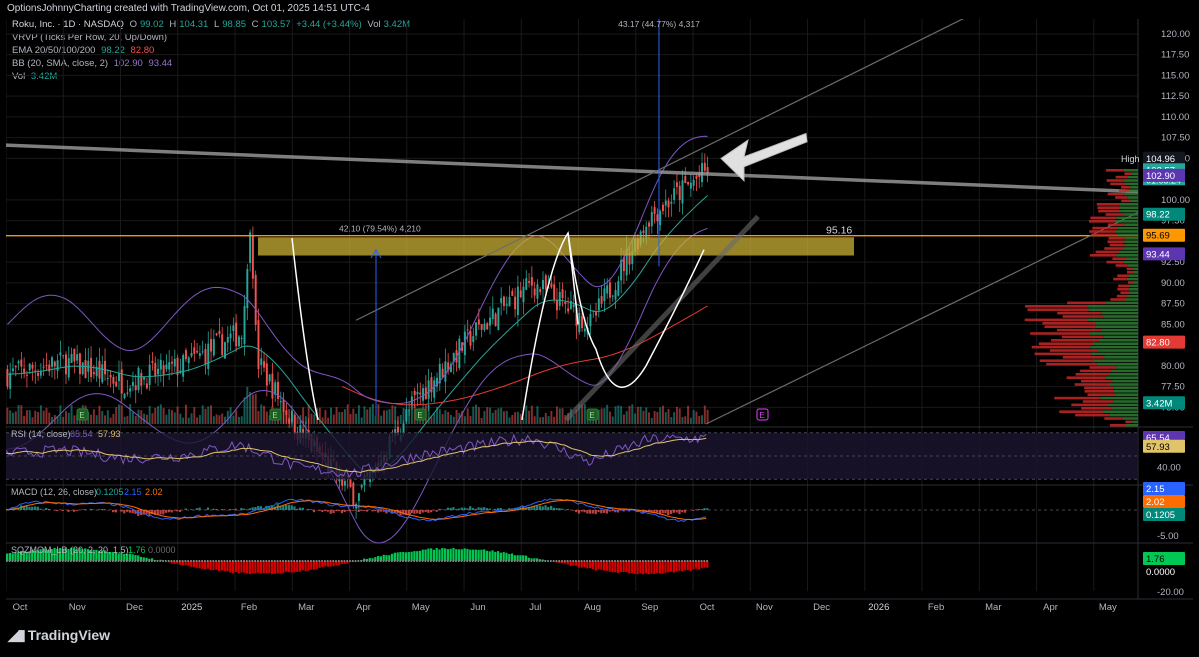  I want to click on x-axis-tick-label: Aug, so click(592, 607).